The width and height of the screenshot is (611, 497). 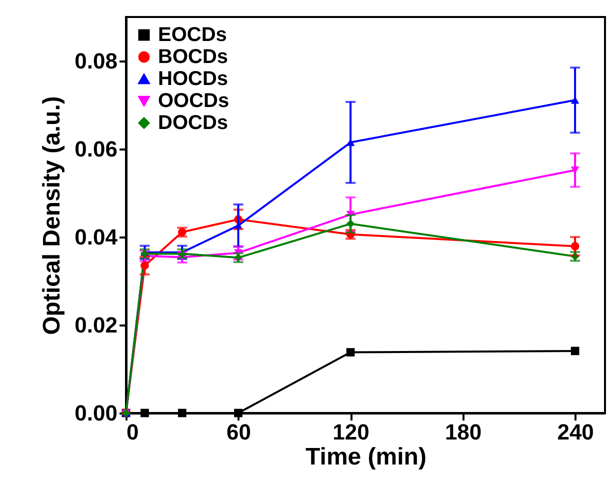 I want to click on y-tick-label: 0.02, so click(x=96, y=325).